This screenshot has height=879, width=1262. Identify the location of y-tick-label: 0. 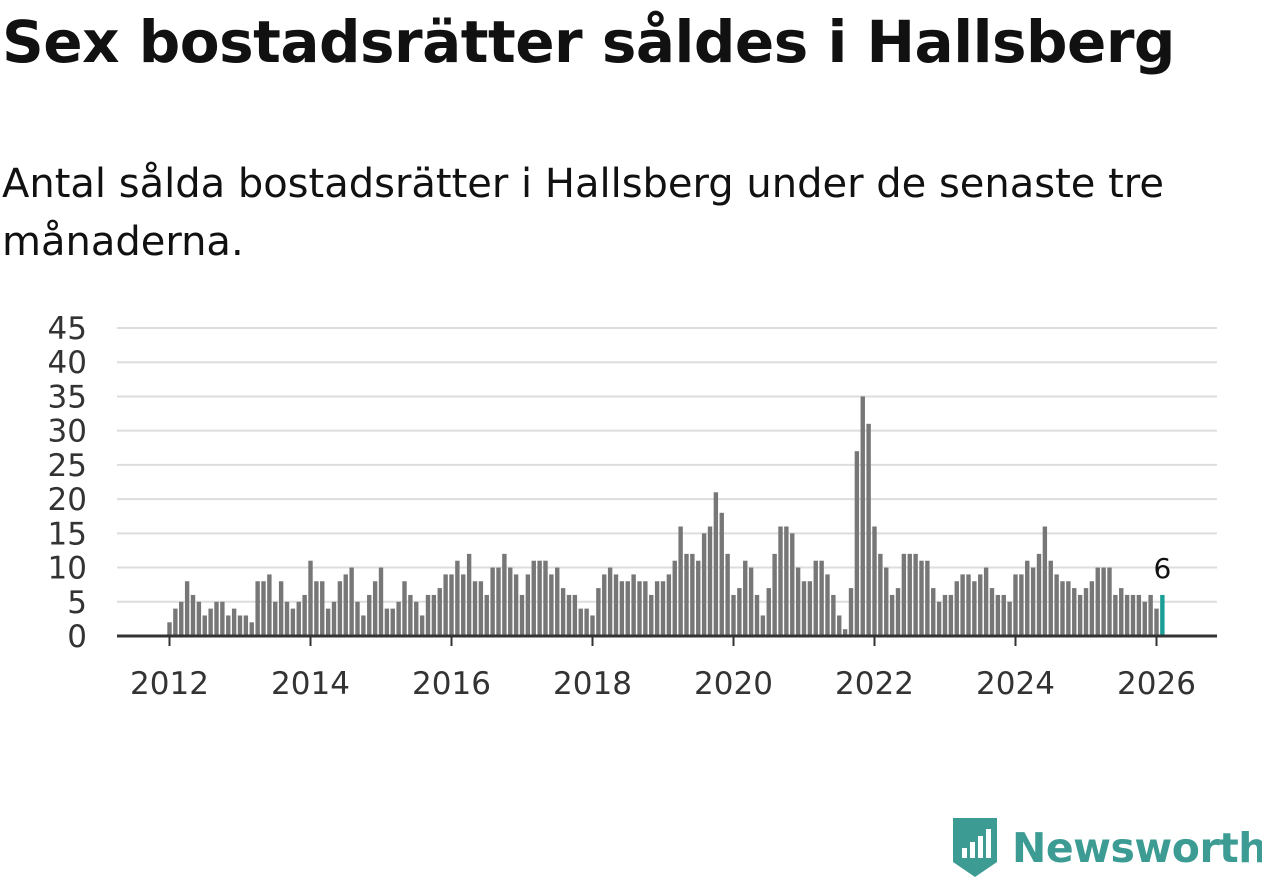
(77, 637).